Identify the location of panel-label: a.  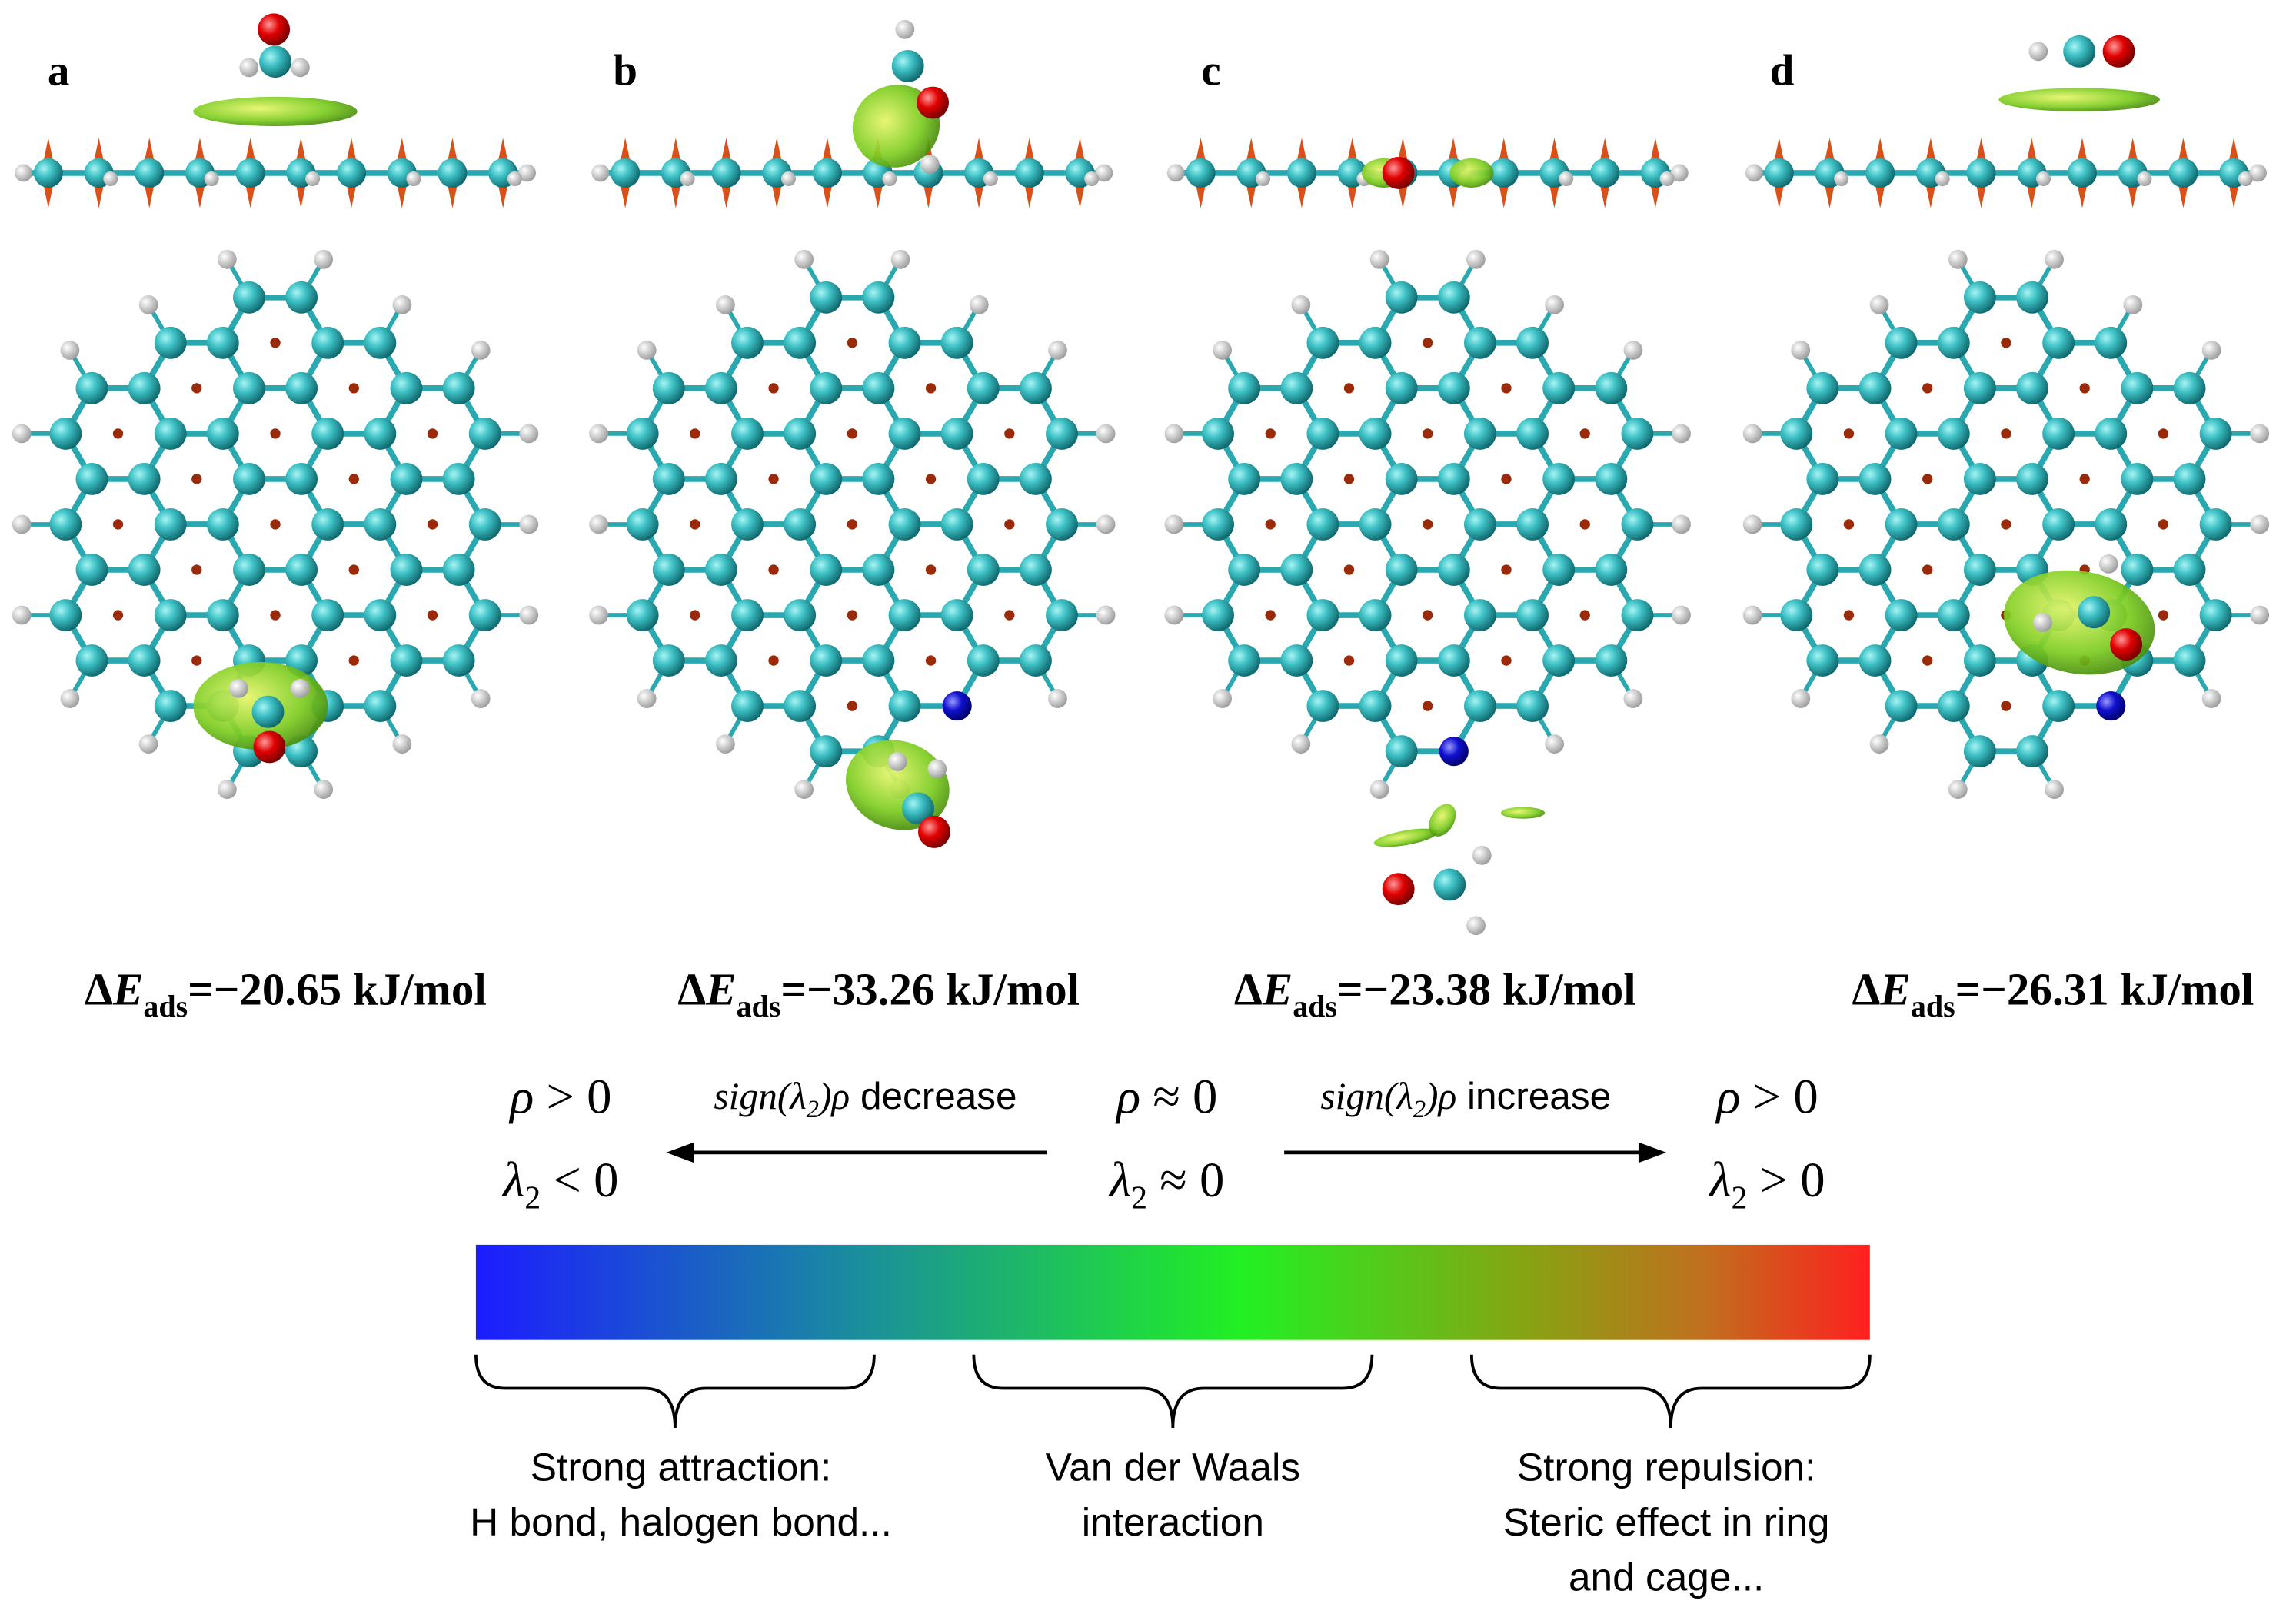
(59, 71).